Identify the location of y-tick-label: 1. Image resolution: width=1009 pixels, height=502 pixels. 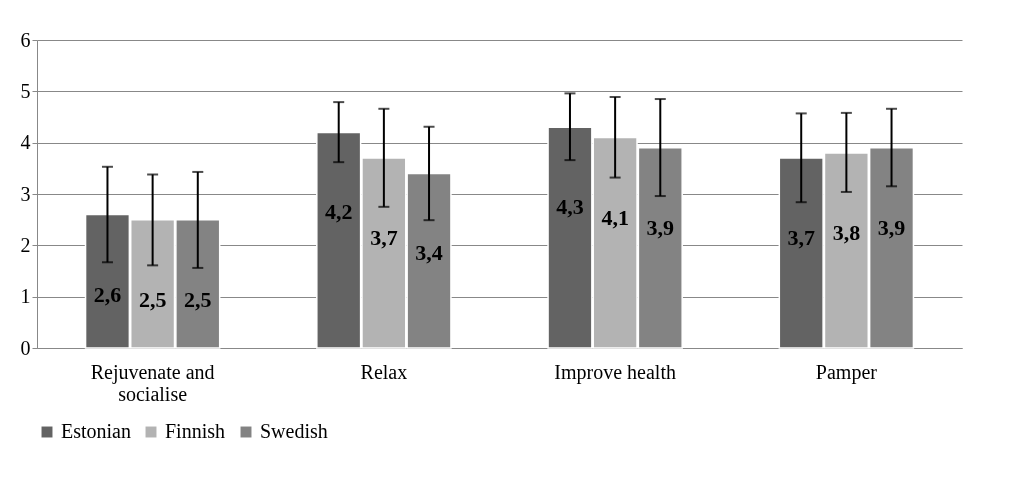
(25, 296).